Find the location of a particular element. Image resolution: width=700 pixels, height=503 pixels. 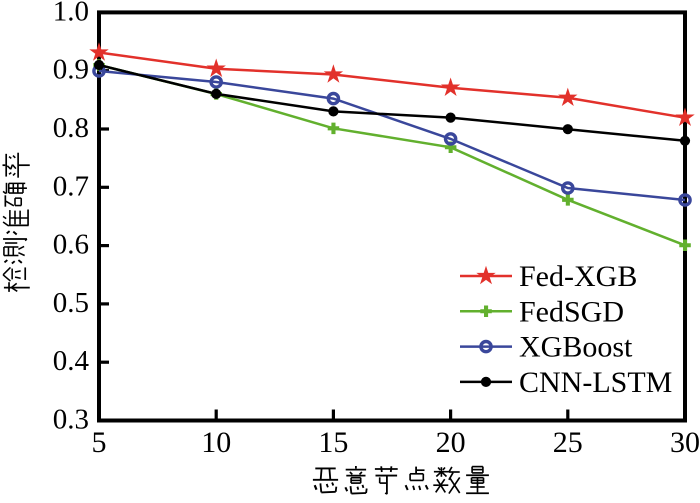

svg-text: 0.8 is located at coordinates (71, 128).